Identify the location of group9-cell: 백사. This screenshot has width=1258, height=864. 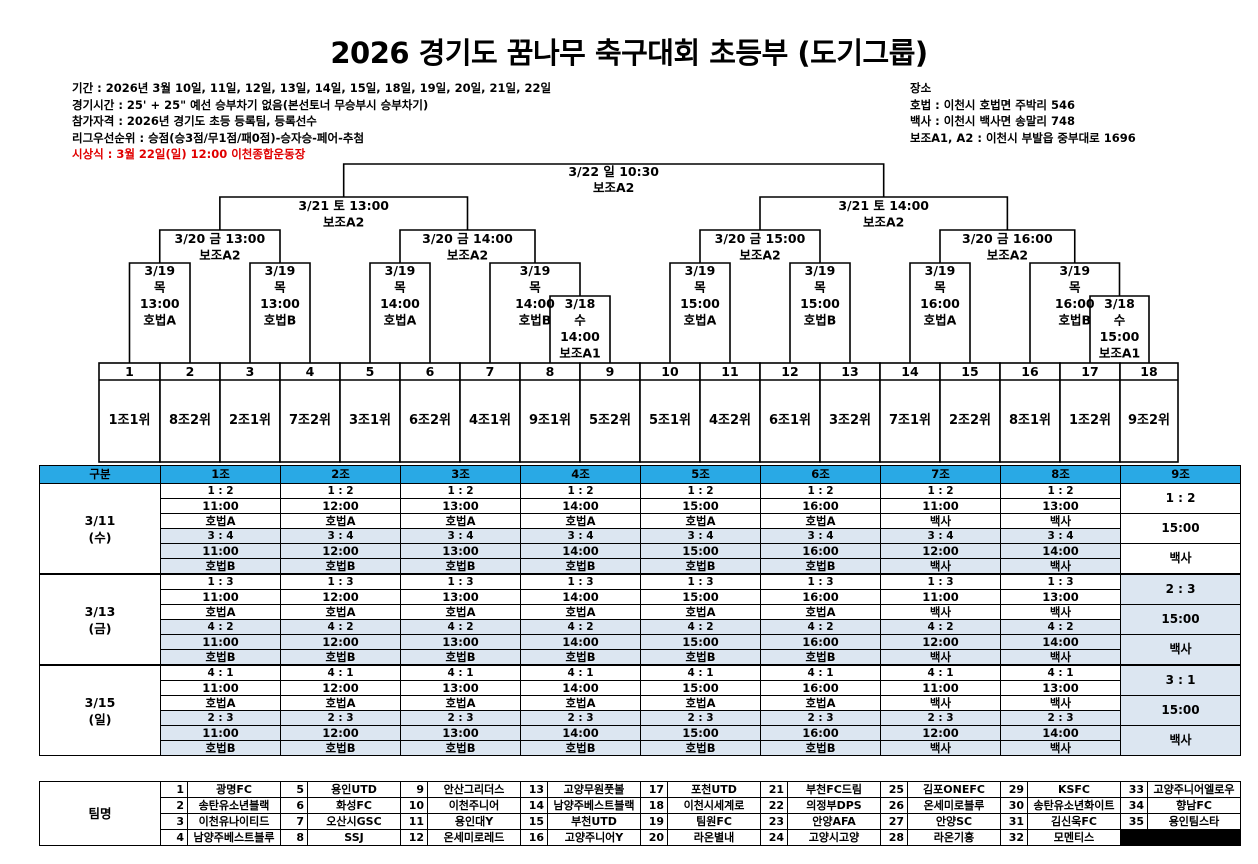
(1180, 740).